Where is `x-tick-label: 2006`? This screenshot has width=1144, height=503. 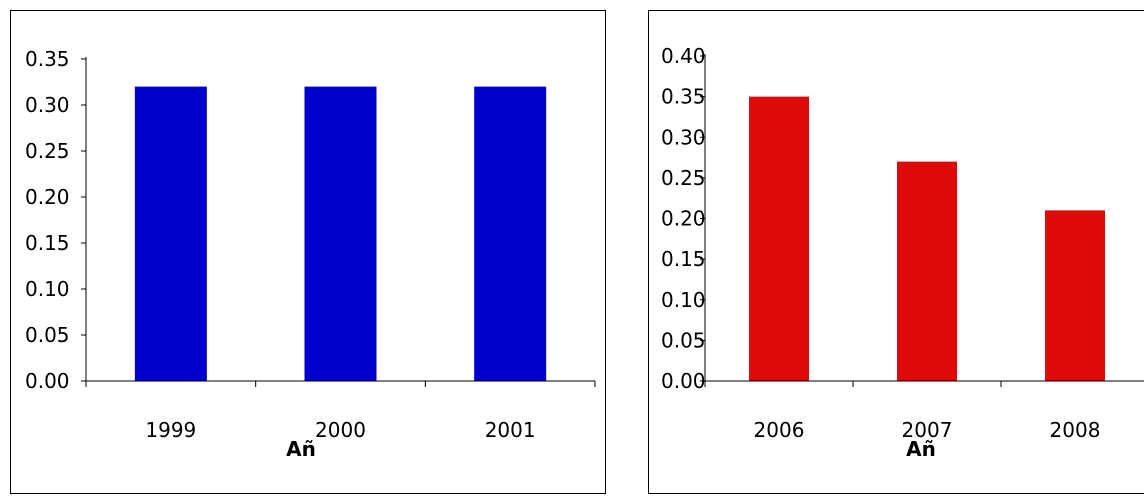
x-tick-label: 2006 is located at coordinates (779, 430).